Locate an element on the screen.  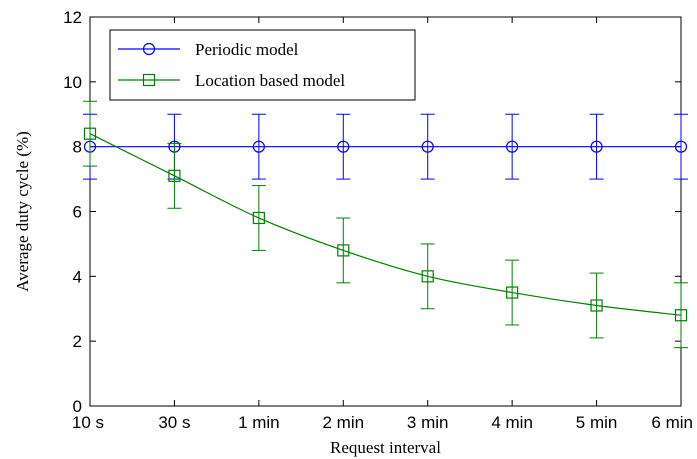
legend-entry: Location based model is located at coordinates (231, 80).